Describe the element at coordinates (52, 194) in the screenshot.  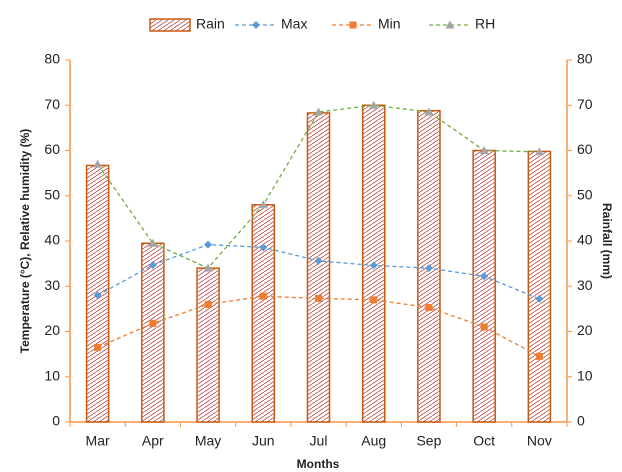
I see `y-tick-label: 50` at that location.